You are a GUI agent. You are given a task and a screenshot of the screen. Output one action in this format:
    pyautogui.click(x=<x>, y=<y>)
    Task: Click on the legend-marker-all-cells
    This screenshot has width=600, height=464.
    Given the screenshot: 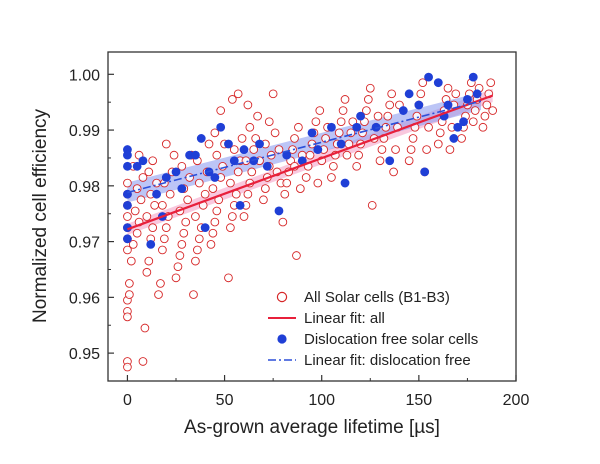 What is the action you would take?
    pyautogui.click(x=282, y=297)
    